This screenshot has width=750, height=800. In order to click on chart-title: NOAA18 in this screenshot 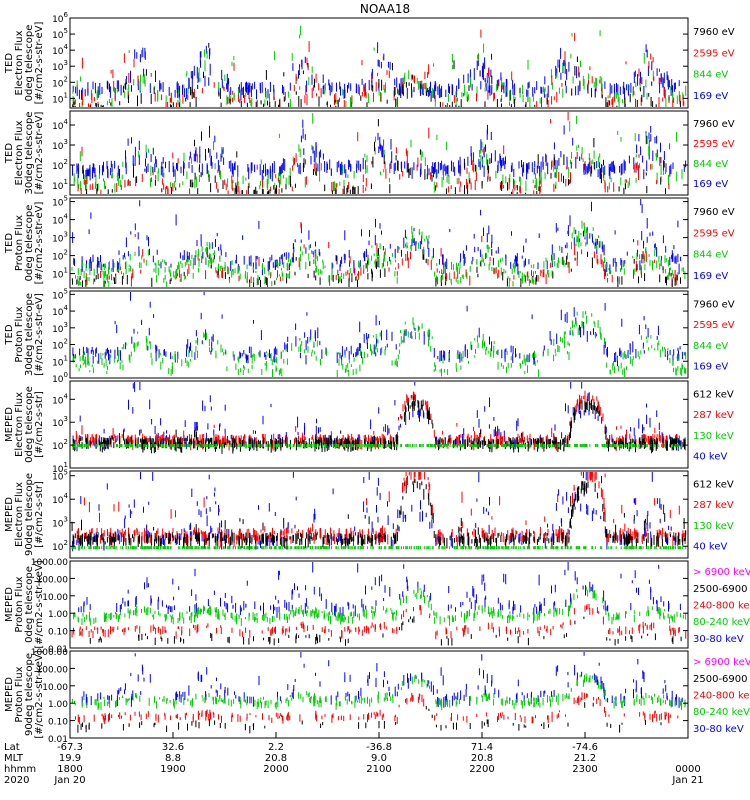, I will do `click(385, 9)`.